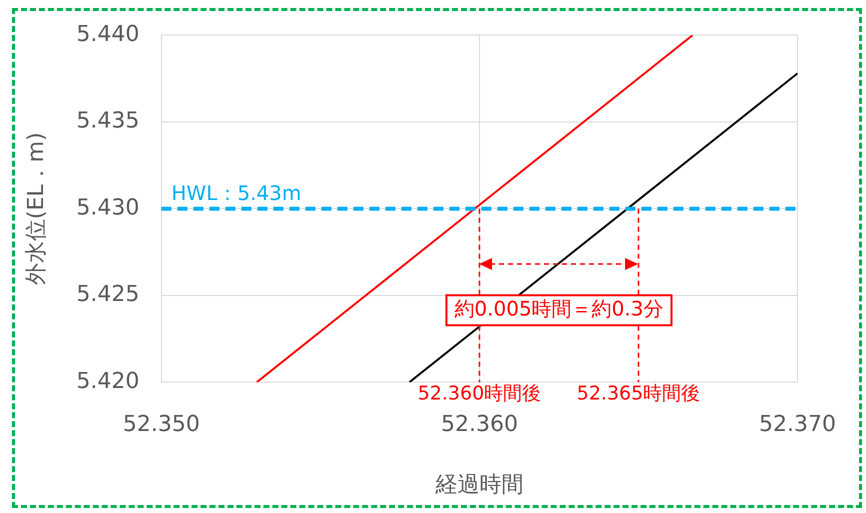  Describe the element at coordinates (236, 192) in the screenshot. I see `ref-line-label: HWL：5.43m` at that location.